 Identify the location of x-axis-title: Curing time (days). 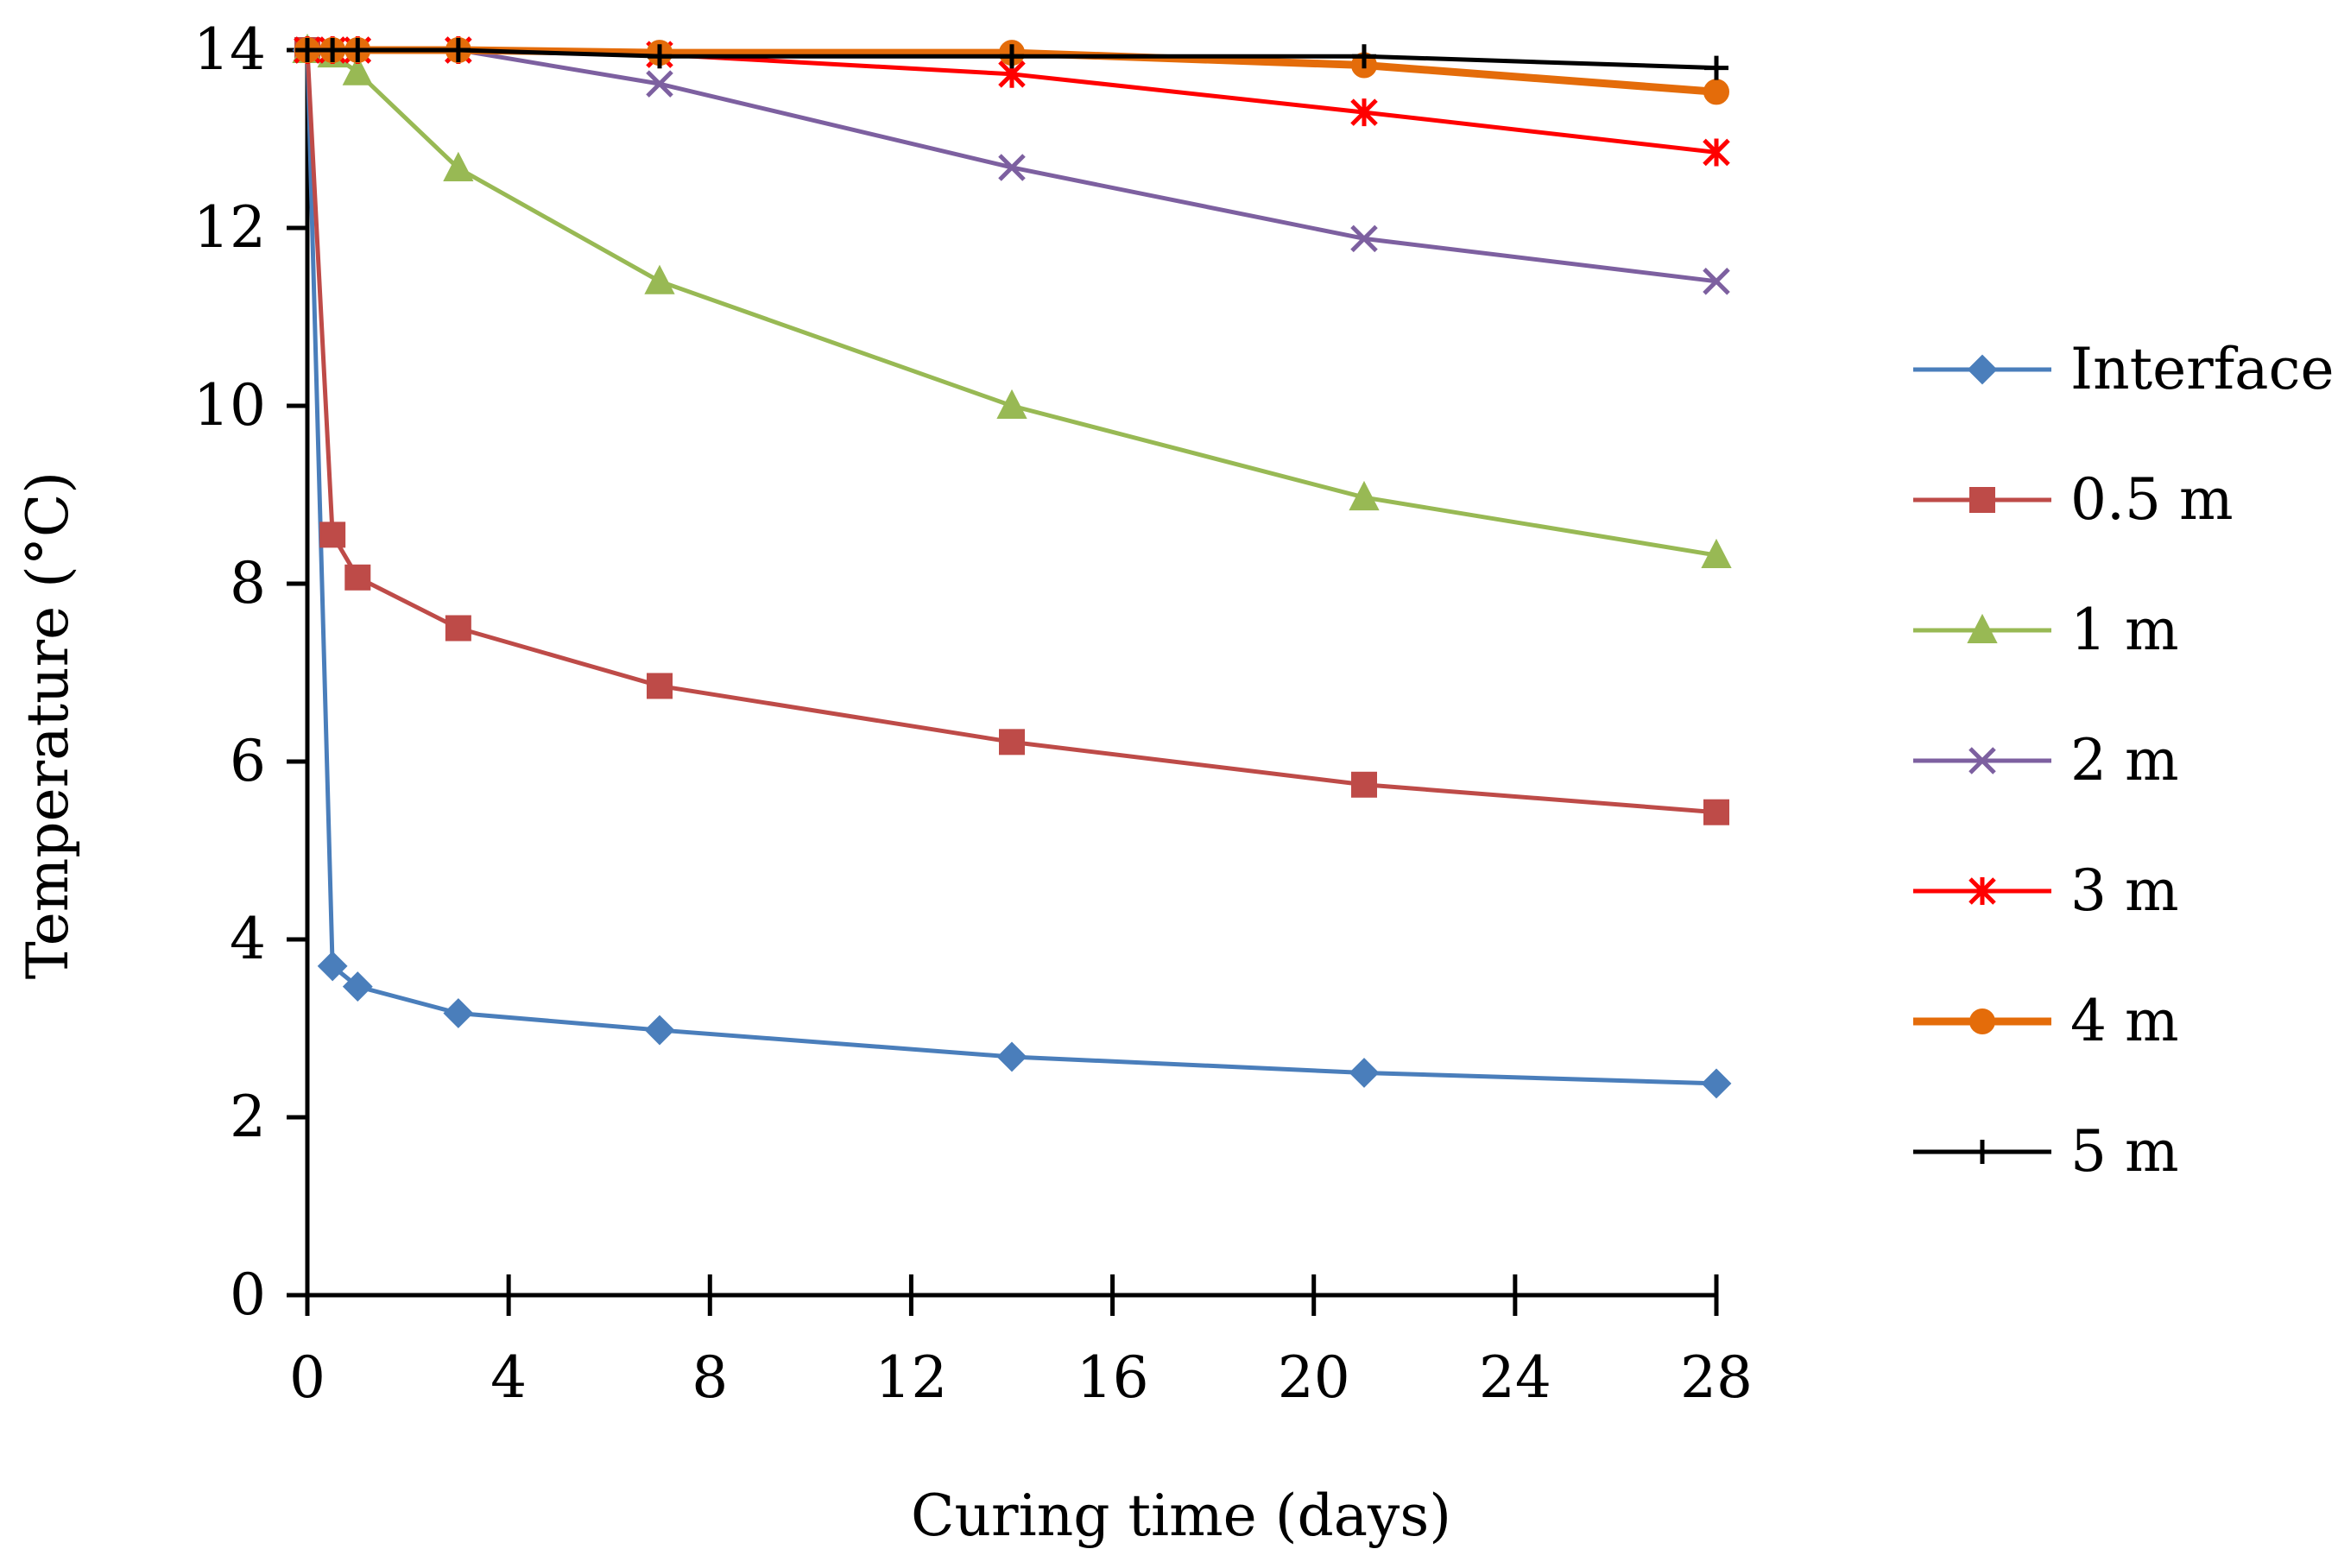
(1181, 1516).